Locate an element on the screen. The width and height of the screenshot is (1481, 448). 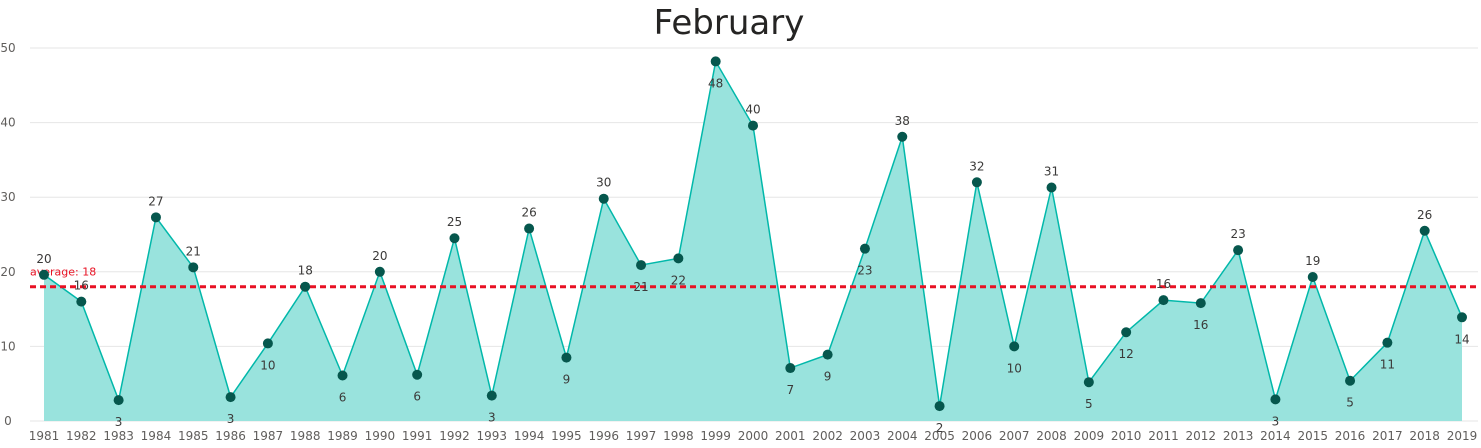
data-label-2007: 10 is located at coordinates (1014, 368).